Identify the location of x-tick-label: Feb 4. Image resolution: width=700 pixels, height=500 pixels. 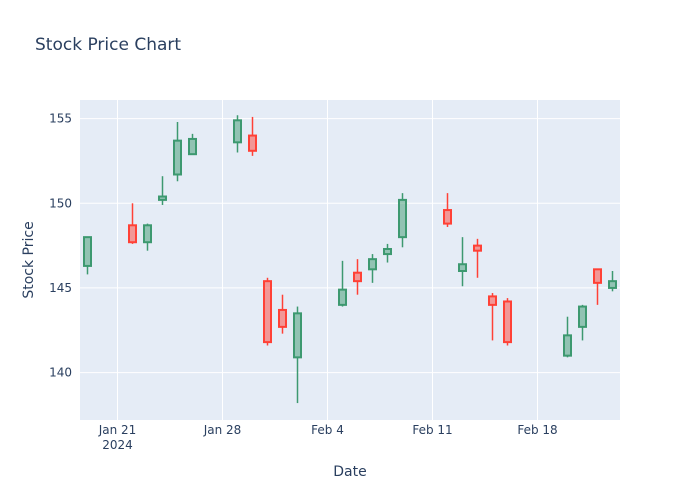
(327, 430).